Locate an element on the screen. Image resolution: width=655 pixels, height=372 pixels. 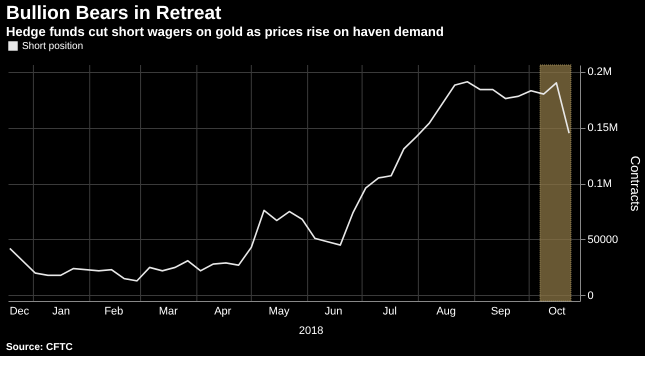
text: 2018 is located at coordinates (311, 331).